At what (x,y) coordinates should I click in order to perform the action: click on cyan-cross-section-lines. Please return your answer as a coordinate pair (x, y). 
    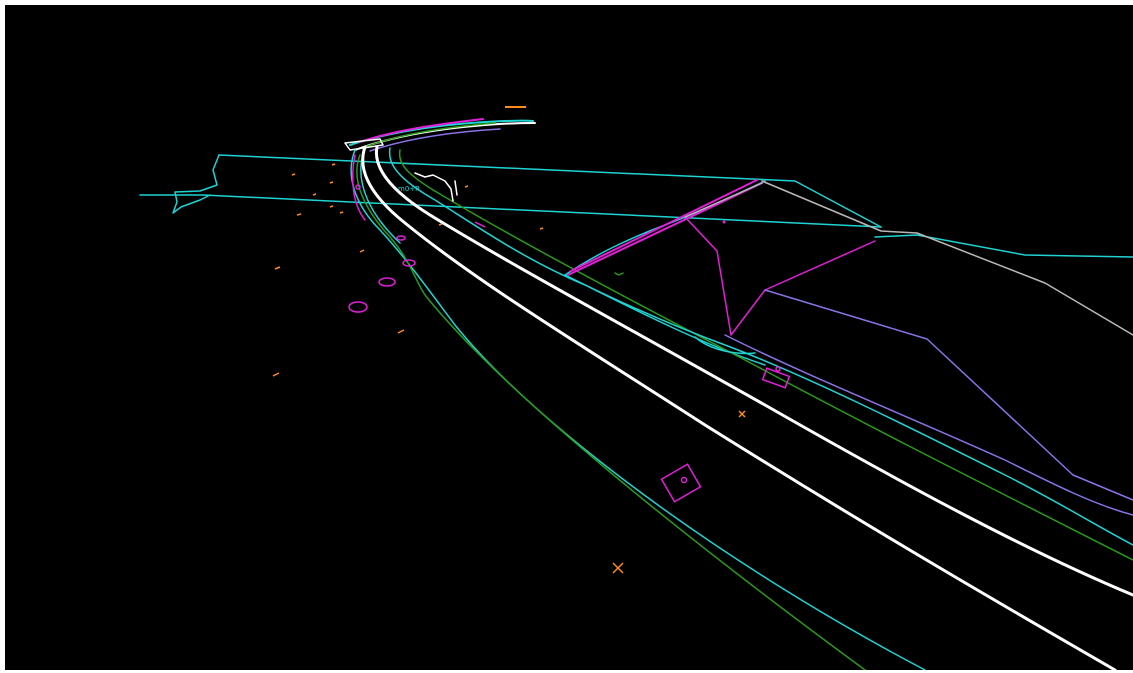
    Looking at the image, I should click on (636, 206).